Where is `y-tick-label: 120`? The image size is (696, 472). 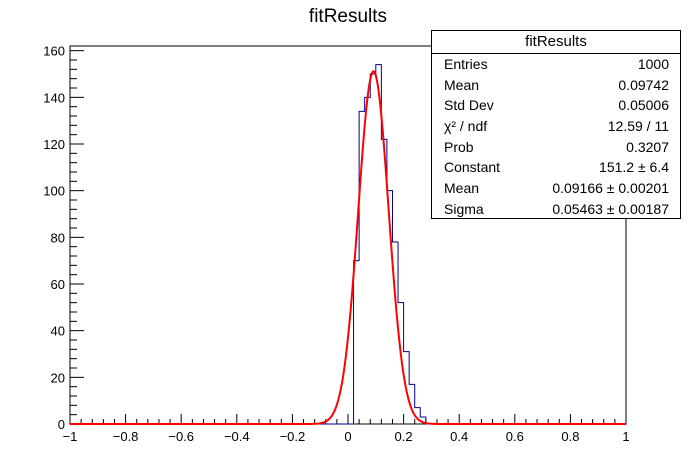 y-tick-label: 120 is located at coordinates (54, 144).